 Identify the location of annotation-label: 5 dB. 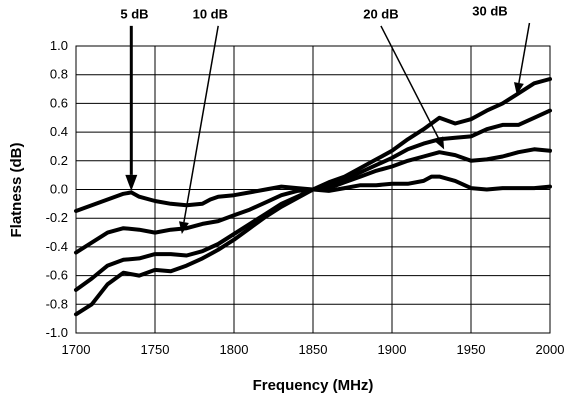
(134, 13).